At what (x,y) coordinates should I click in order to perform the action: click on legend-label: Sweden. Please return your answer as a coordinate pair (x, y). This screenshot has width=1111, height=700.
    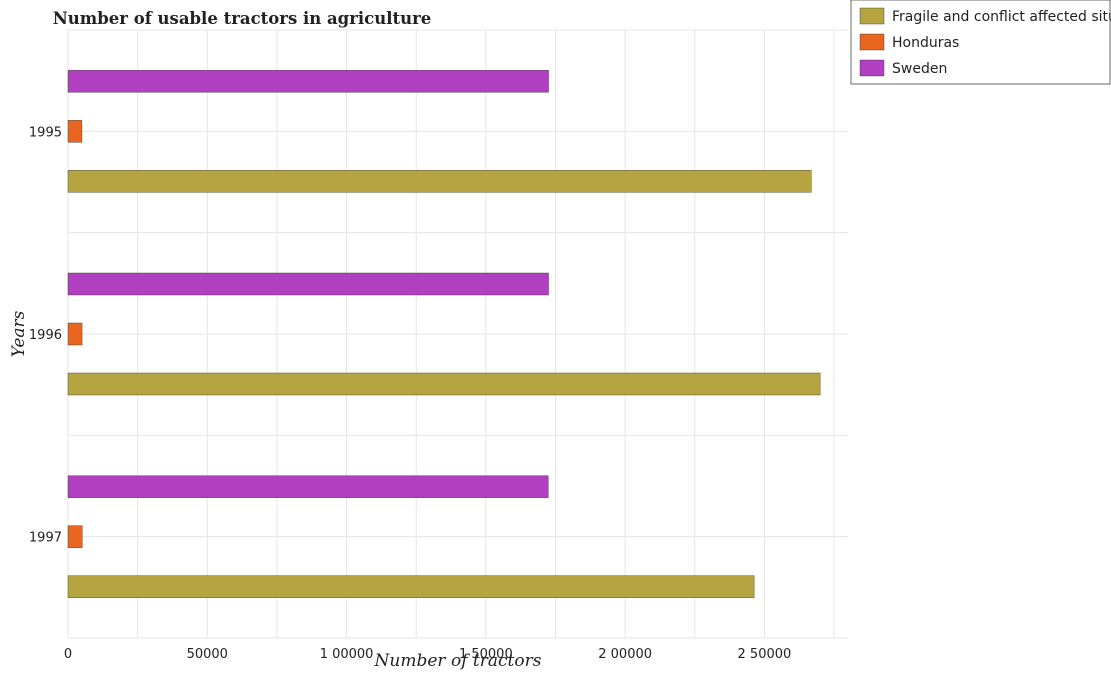
    Looking at the image, I should click on (919, 69).